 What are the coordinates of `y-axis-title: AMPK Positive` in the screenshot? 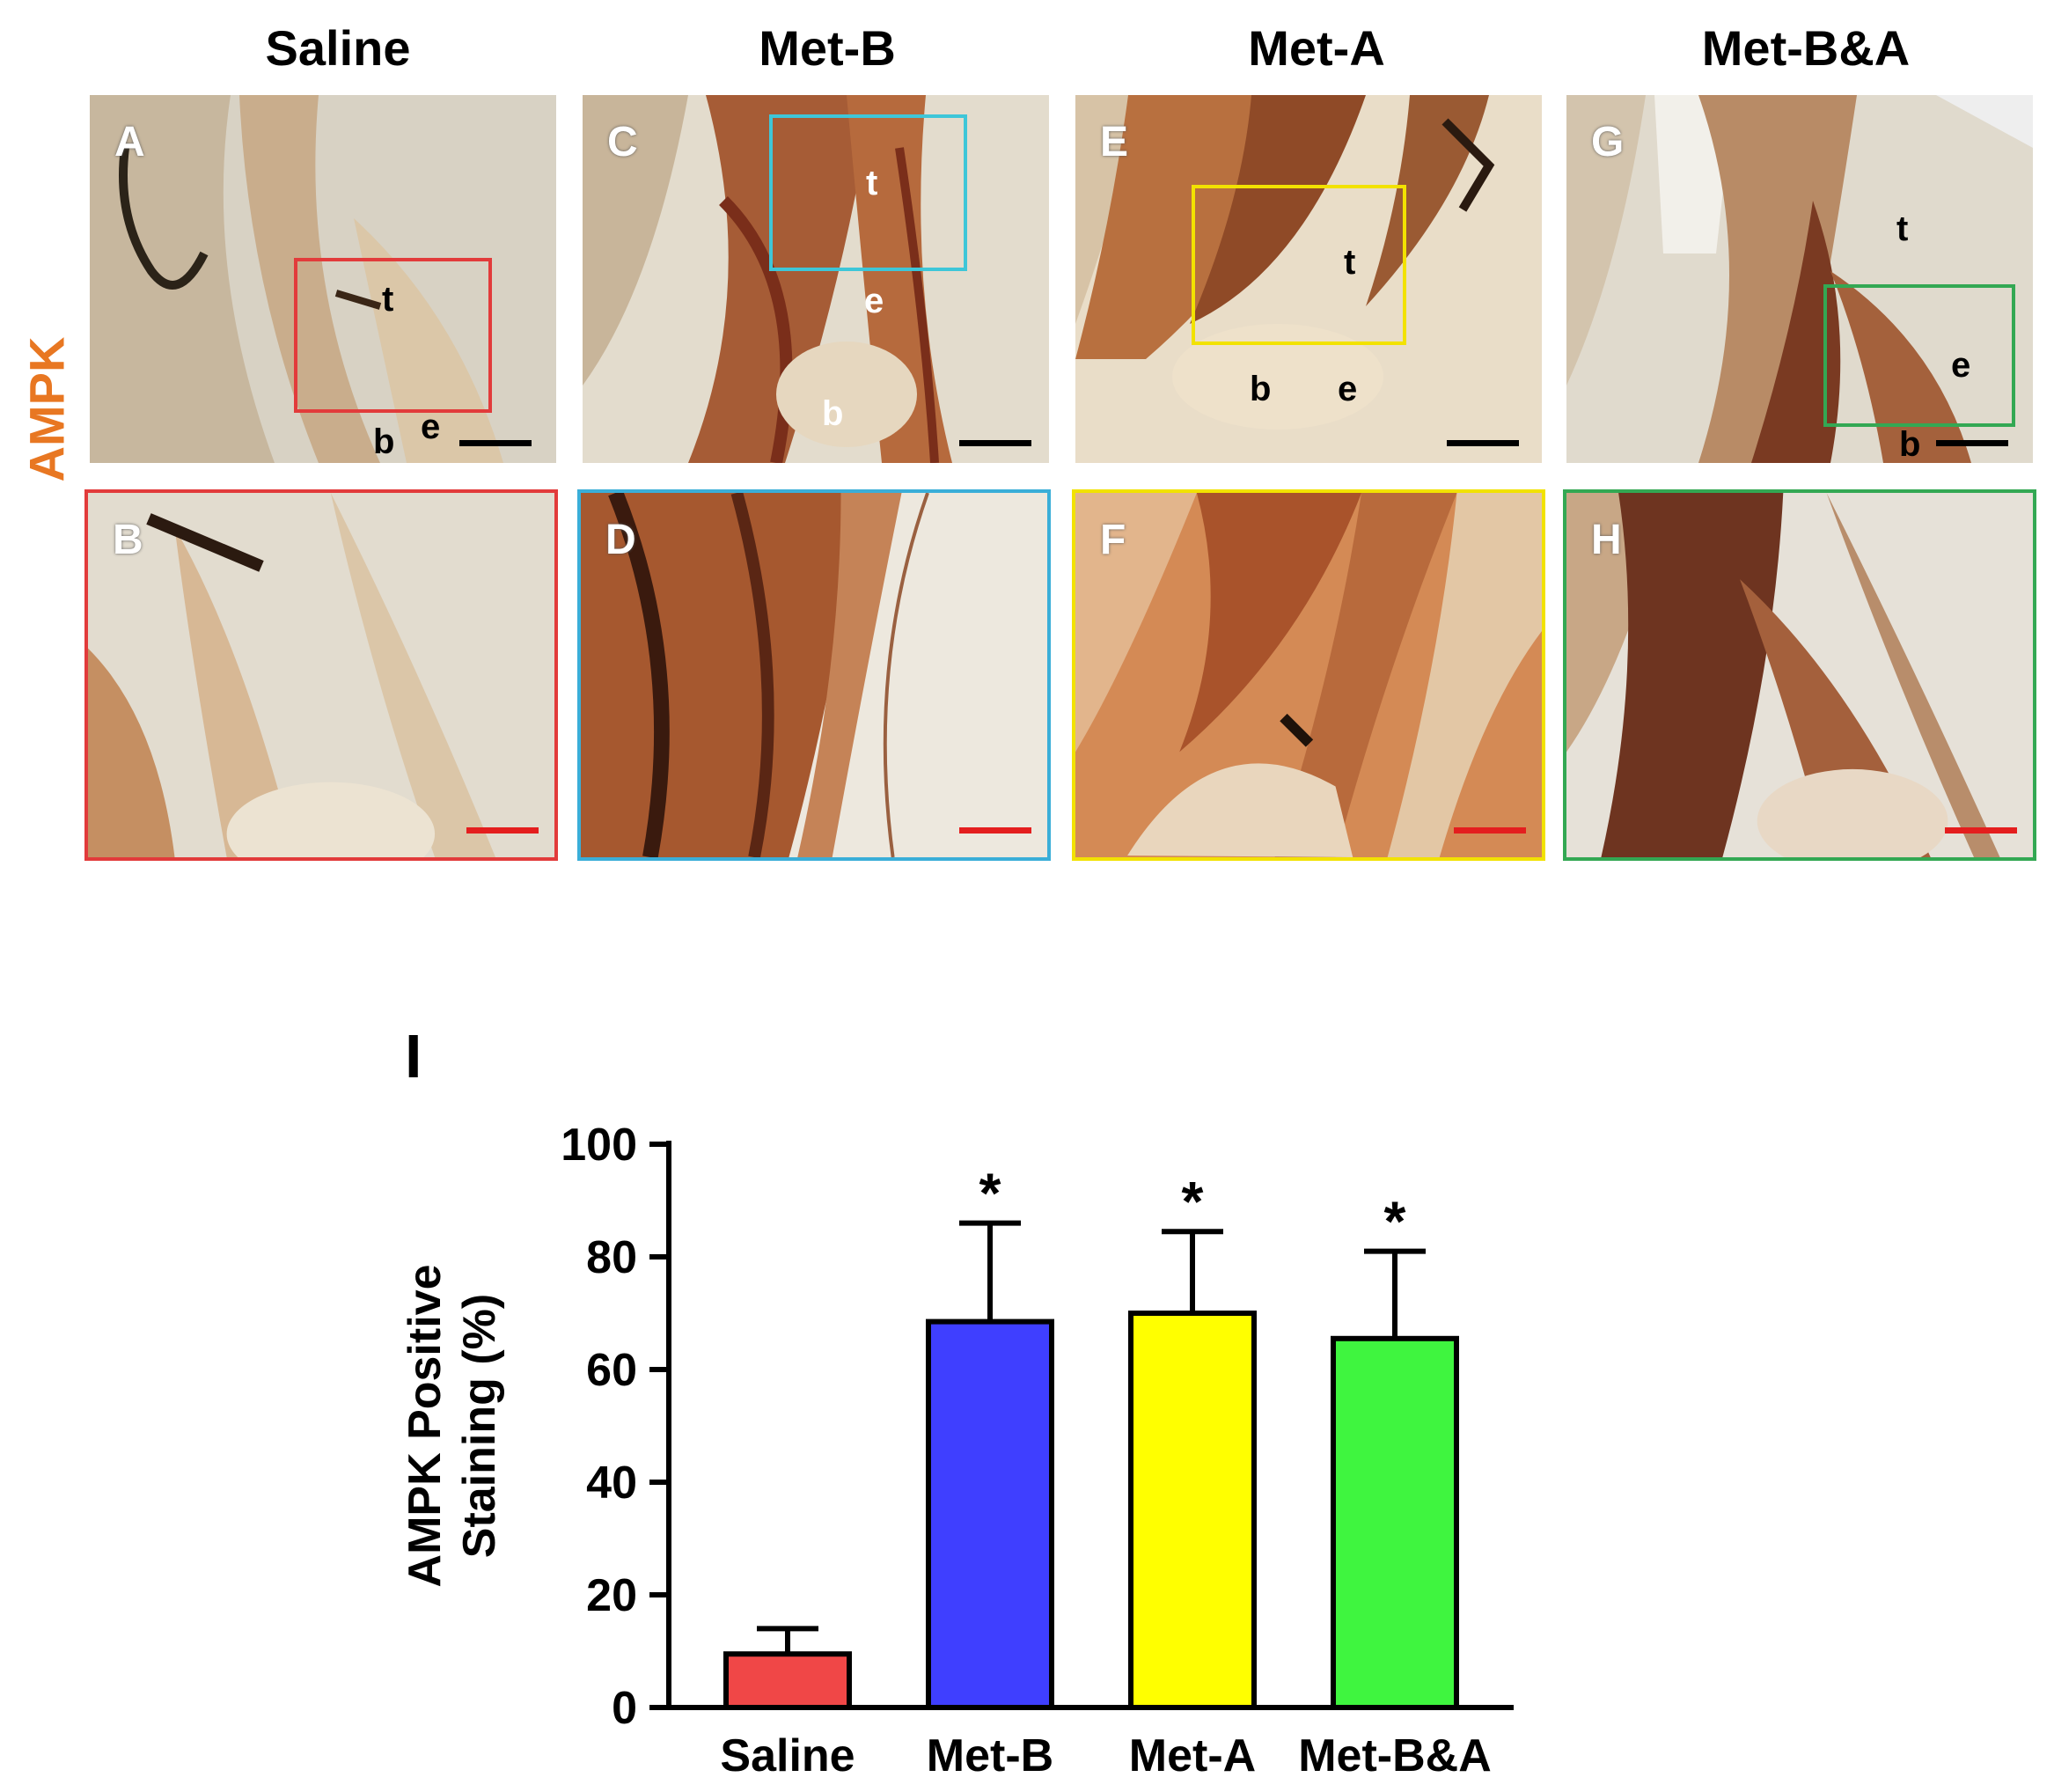 It's located at (425, 1426).